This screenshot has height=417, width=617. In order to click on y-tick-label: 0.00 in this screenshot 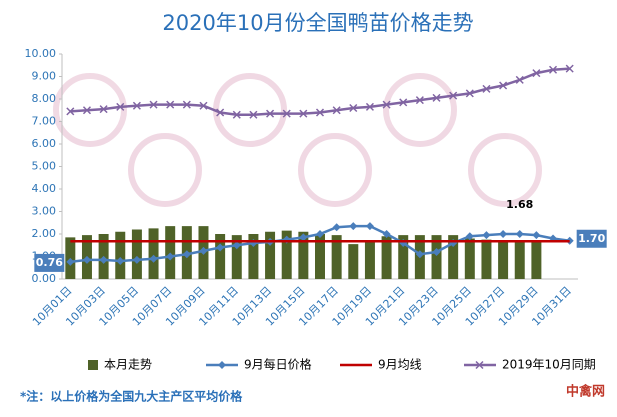, I will do `click(44, 278)`.